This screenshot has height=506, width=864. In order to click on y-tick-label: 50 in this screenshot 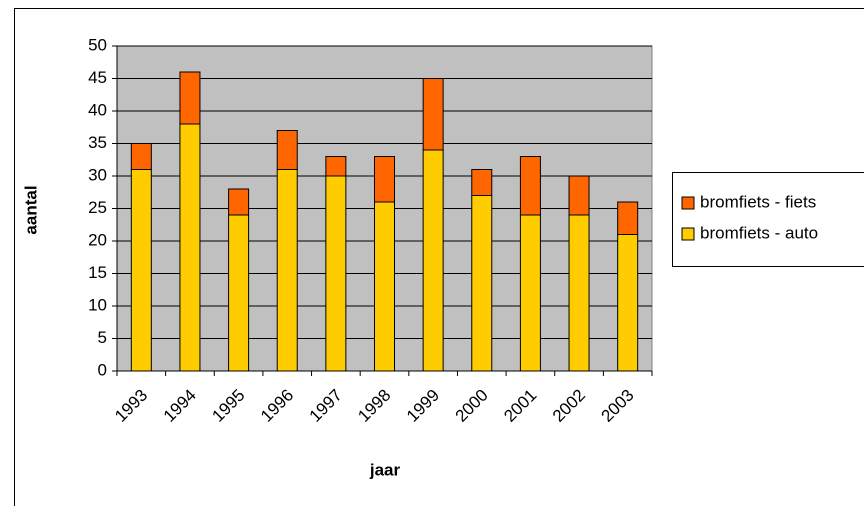, I will do `click(97, 44)`.